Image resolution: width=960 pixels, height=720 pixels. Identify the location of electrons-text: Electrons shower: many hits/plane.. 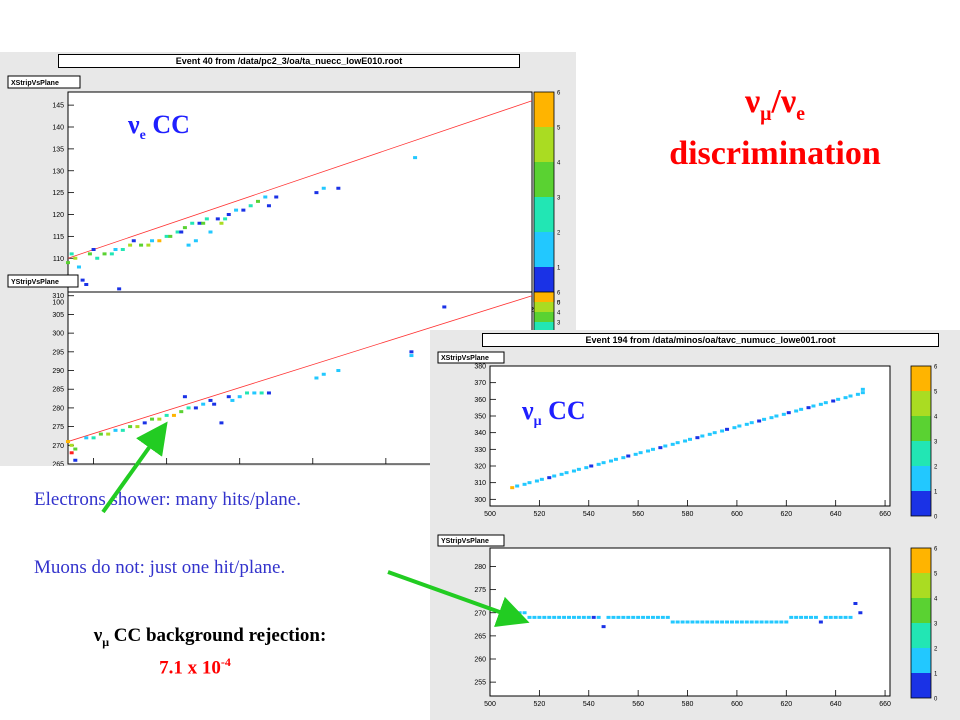
(167, 499).